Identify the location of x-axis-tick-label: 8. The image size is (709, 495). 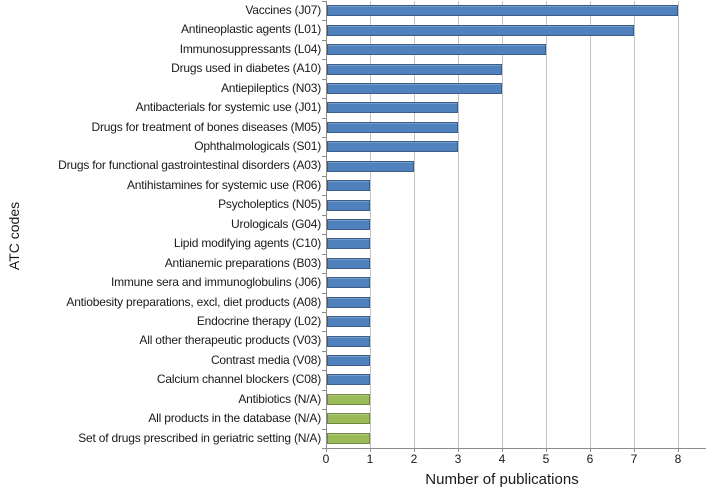
(678, 459).